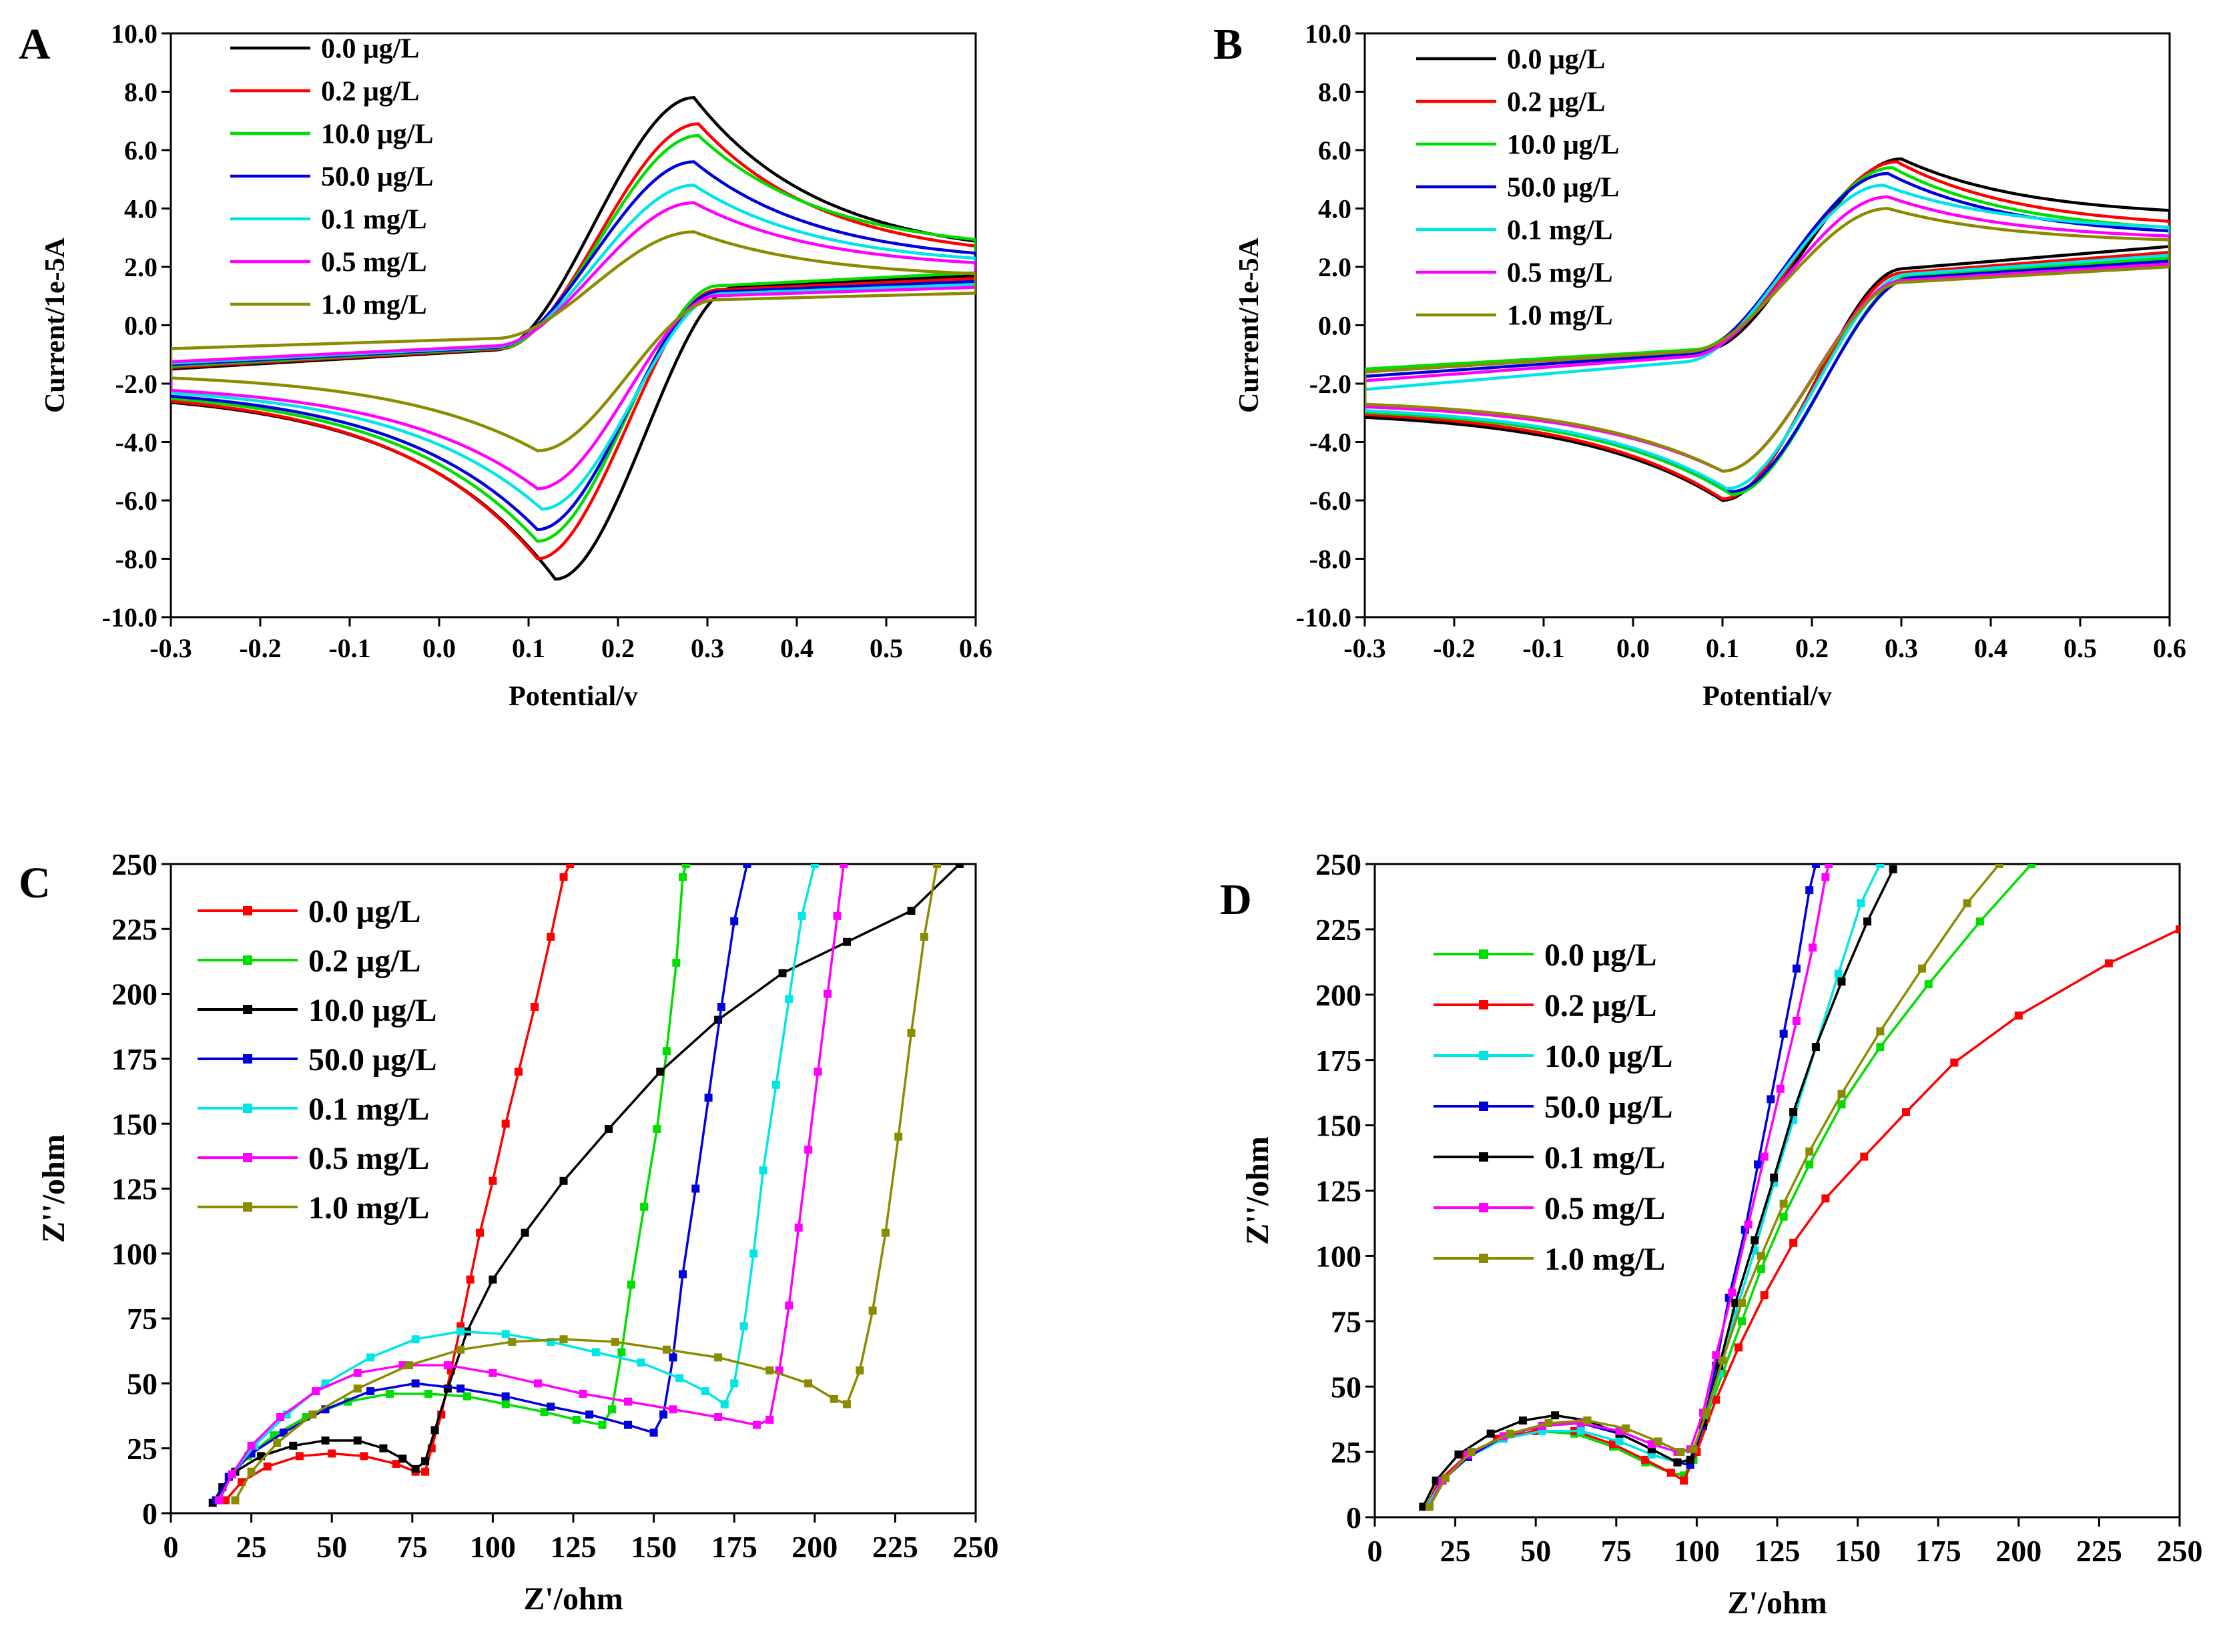  What do you see at coordinates (368, 1109) in the screenshot?
I see `legend-label: 0.1 mg/L` at bounding box center [368, 1109].